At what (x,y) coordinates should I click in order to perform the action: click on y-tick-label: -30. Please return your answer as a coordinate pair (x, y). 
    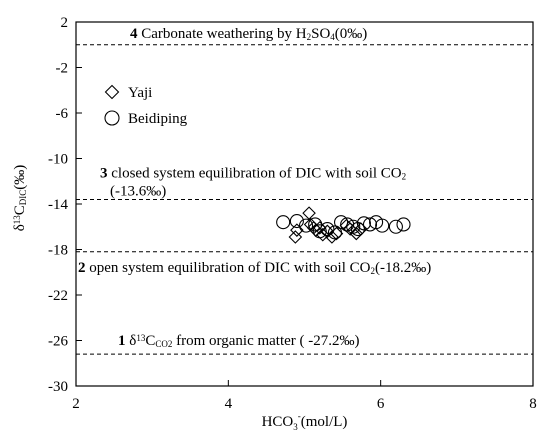
    Looking at the image, I should click on (58, 387).